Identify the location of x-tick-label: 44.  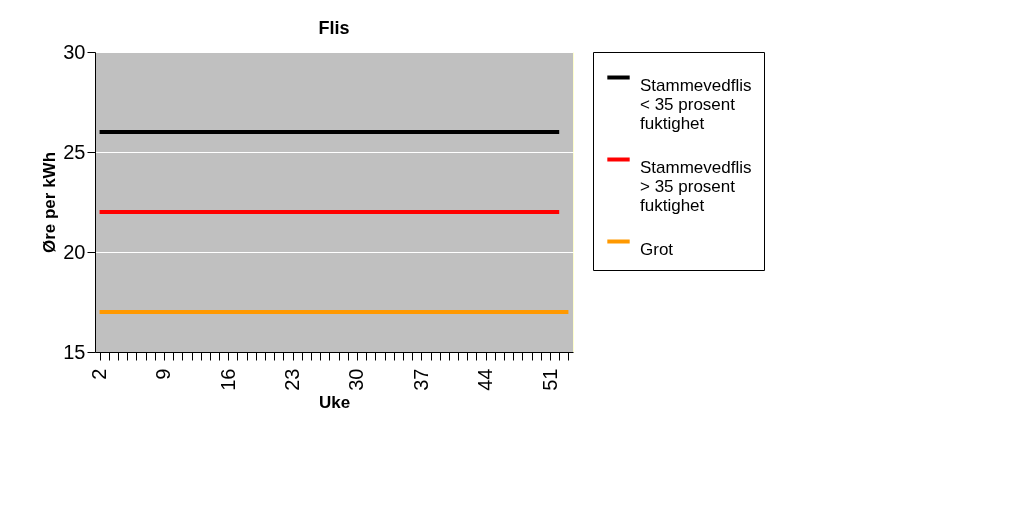
(485, 379).